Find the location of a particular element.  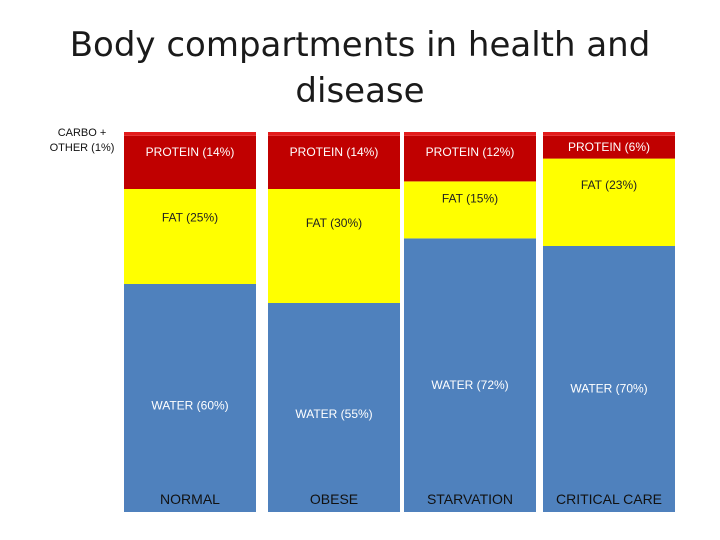

segment-label-fat-normal: FAT (25%) is located at coordinates (190, 218).